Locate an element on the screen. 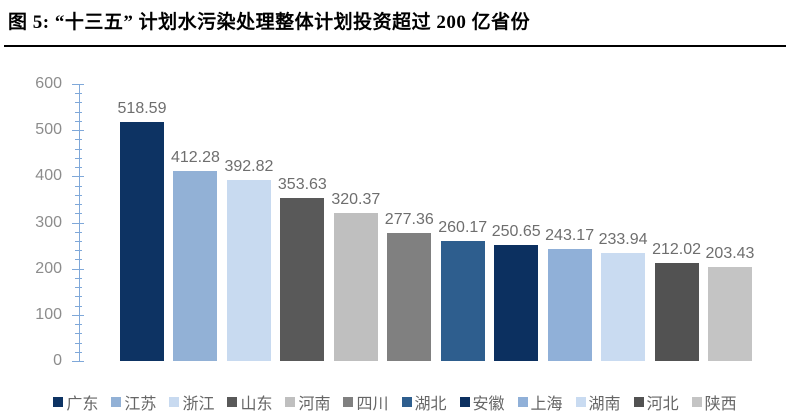 The image size is (790, 419). legend-item: 湖南 is located at coordinates (598, 402).